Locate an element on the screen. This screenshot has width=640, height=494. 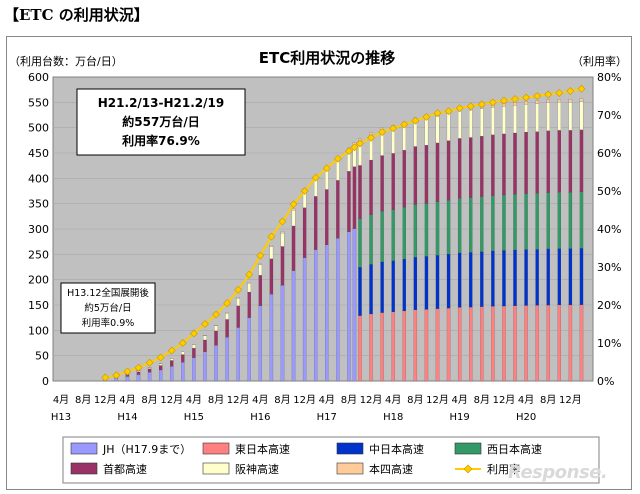
legend-item: 本四高速 is located at coordinates (374, 469).